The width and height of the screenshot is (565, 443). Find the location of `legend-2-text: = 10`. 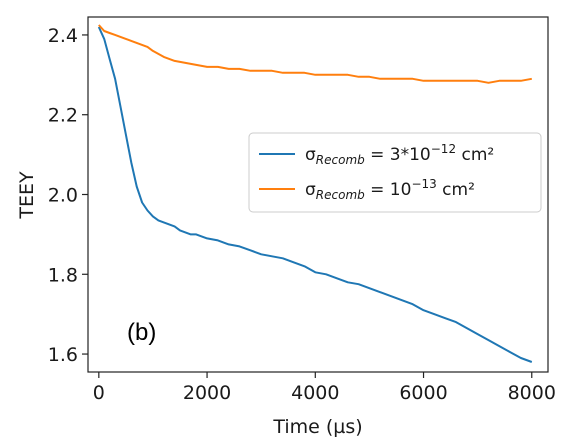

legend-2-text: = 10 is located at coordinates (388, 190).